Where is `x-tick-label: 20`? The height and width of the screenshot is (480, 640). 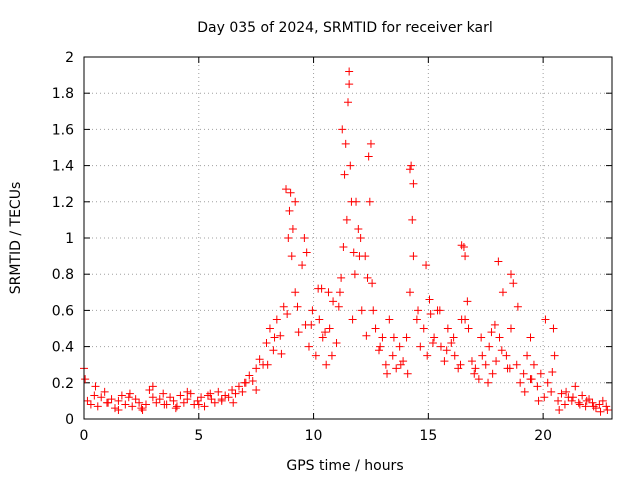 x-tick-label: 20 is located at coordinates (543, 436).